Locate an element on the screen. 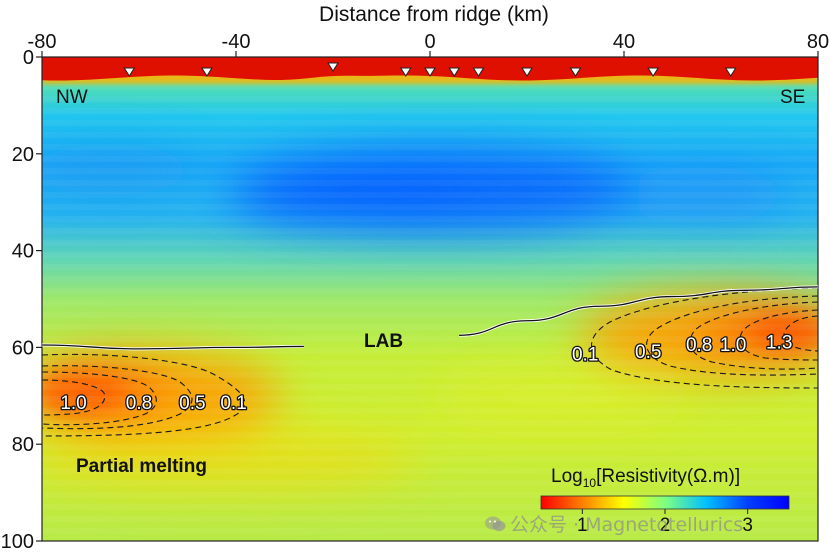  y-tick-label: 40 is located at coordinates (23, 252).